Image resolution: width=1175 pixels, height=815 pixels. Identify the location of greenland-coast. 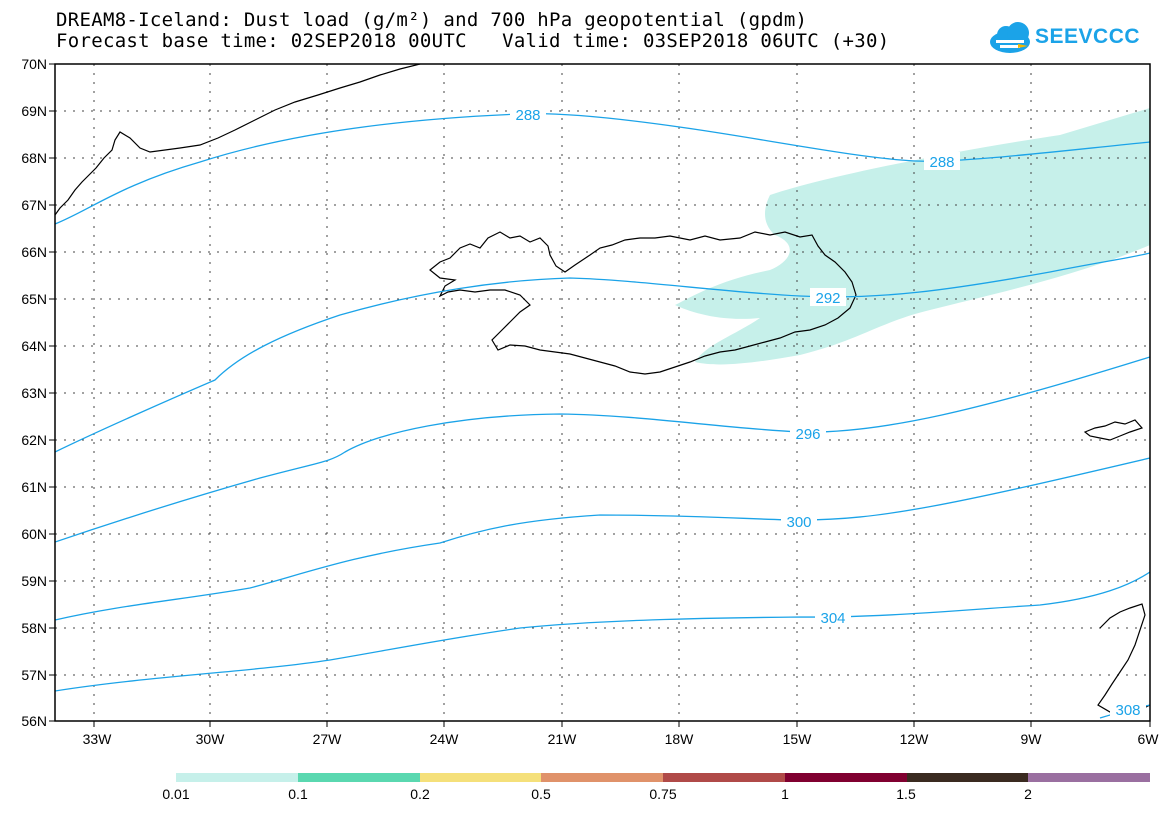
(238, 140).